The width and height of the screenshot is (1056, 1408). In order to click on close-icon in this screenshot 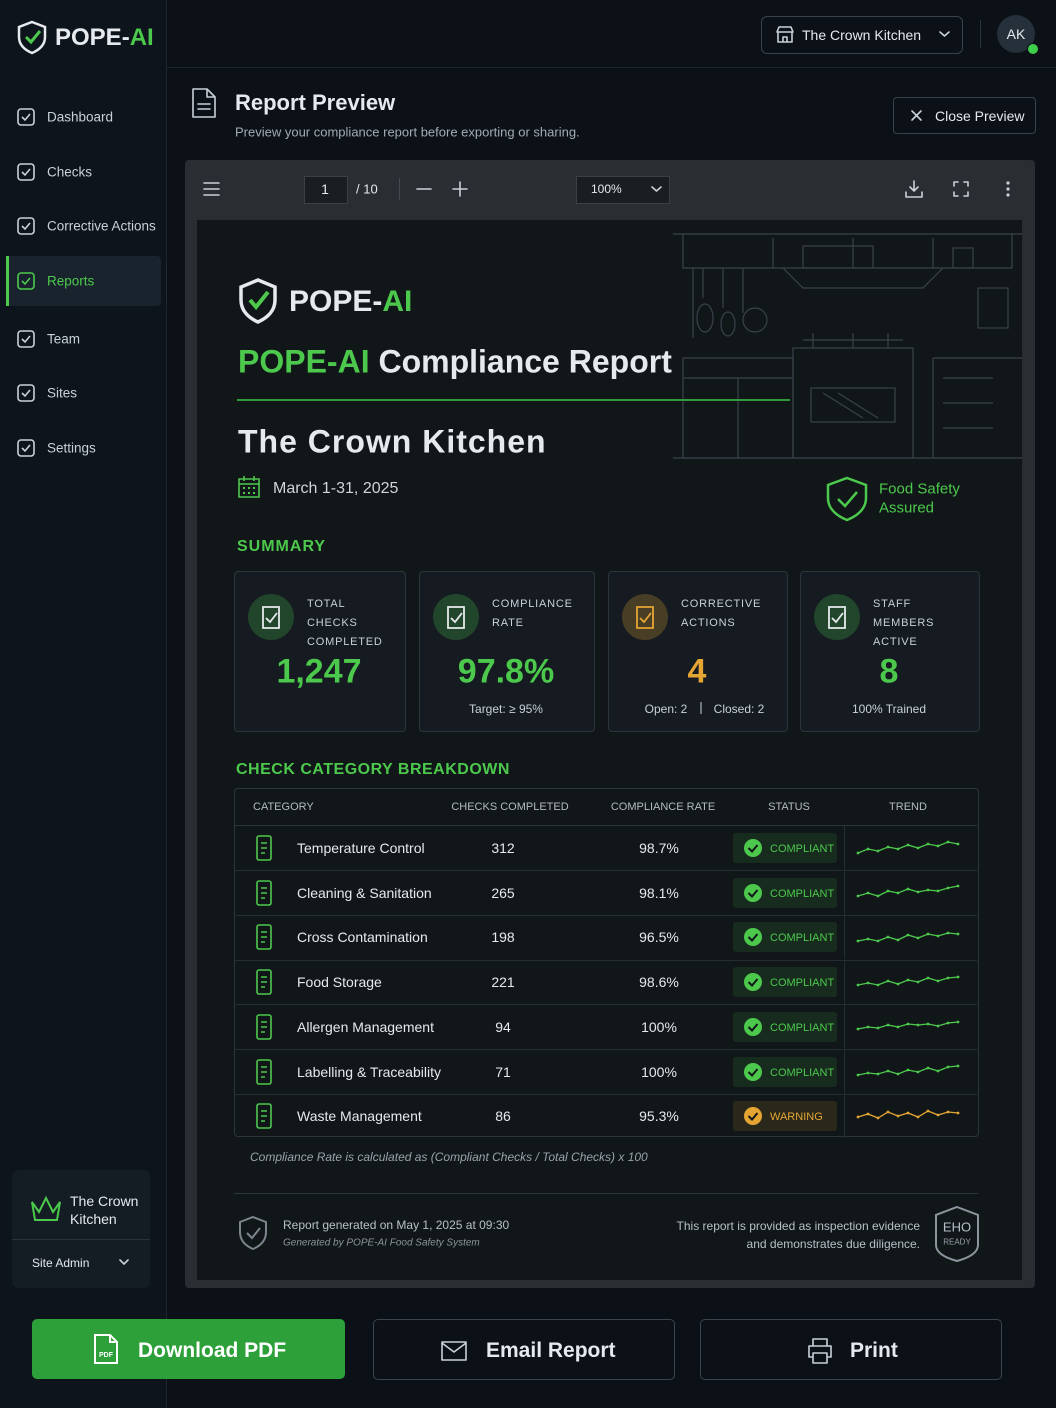, I will do `click(916, 115)`.